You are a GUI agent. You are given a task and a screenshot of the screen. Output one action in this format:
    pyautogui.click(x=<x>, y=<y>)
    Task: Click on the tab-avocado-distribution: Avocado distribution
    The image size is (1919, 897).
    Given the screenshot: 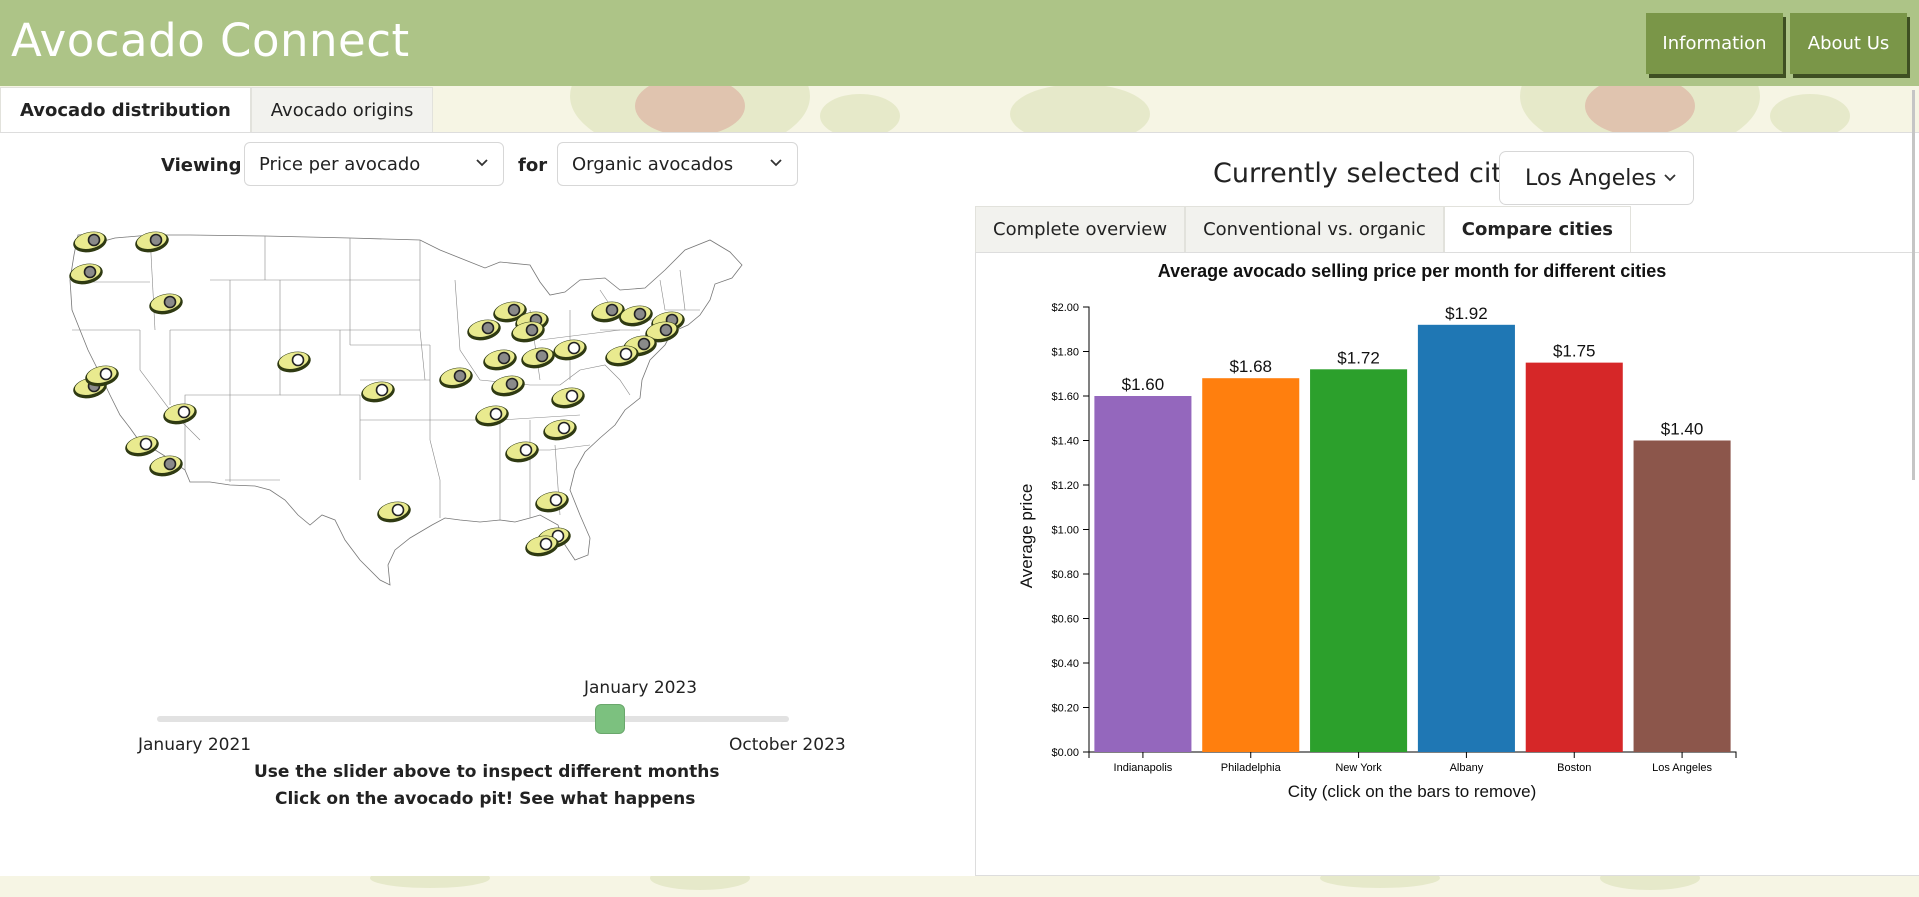 What is the action you would take?
    pyautogui.click(x=125, y=109)
    